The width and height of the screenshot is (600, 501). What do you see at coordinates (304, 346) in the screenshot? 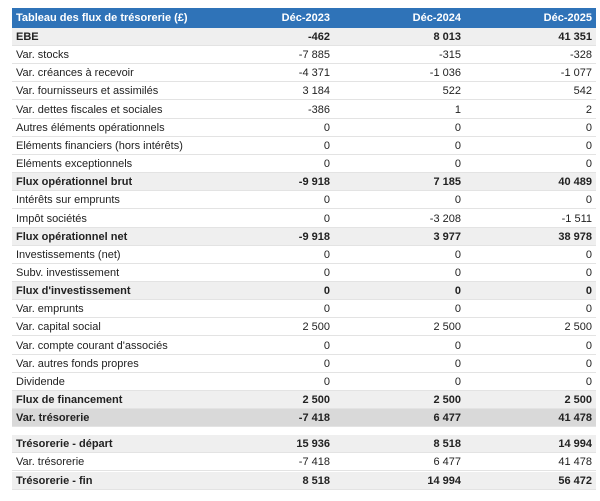
I see `table-row: Var. compte courant d'associés 0 0 0` at bounding box center [304, 346].